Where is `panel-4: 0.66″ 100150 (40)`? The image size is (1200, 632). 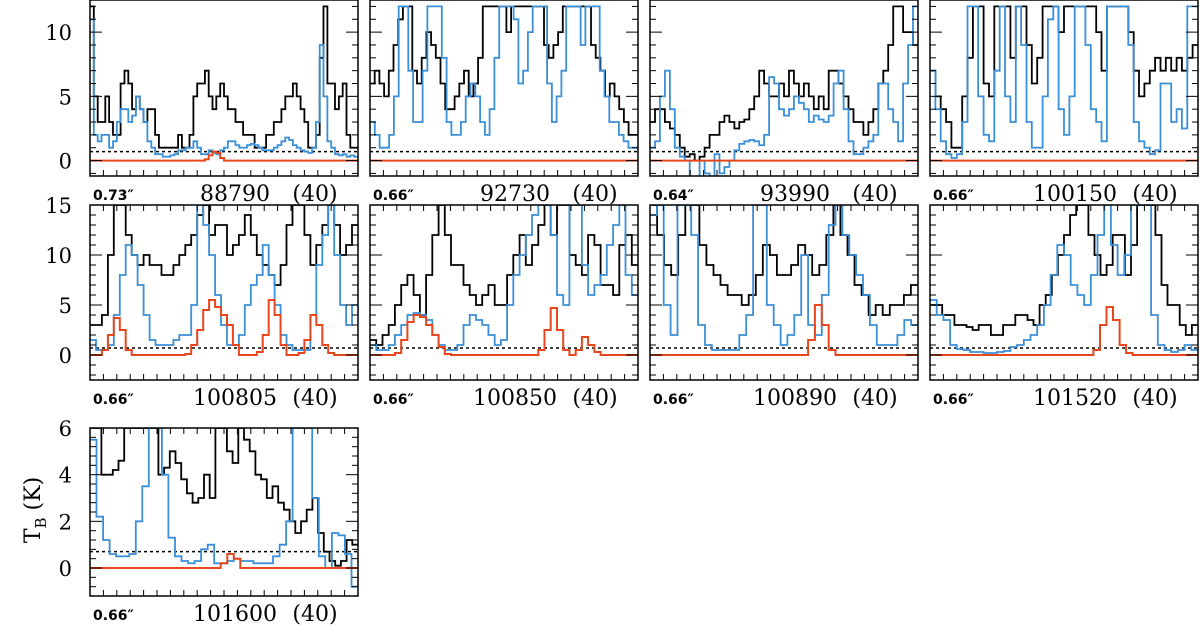 panel-4: 0.66″ 100150 (40) is located at coordinates (1064, 103).